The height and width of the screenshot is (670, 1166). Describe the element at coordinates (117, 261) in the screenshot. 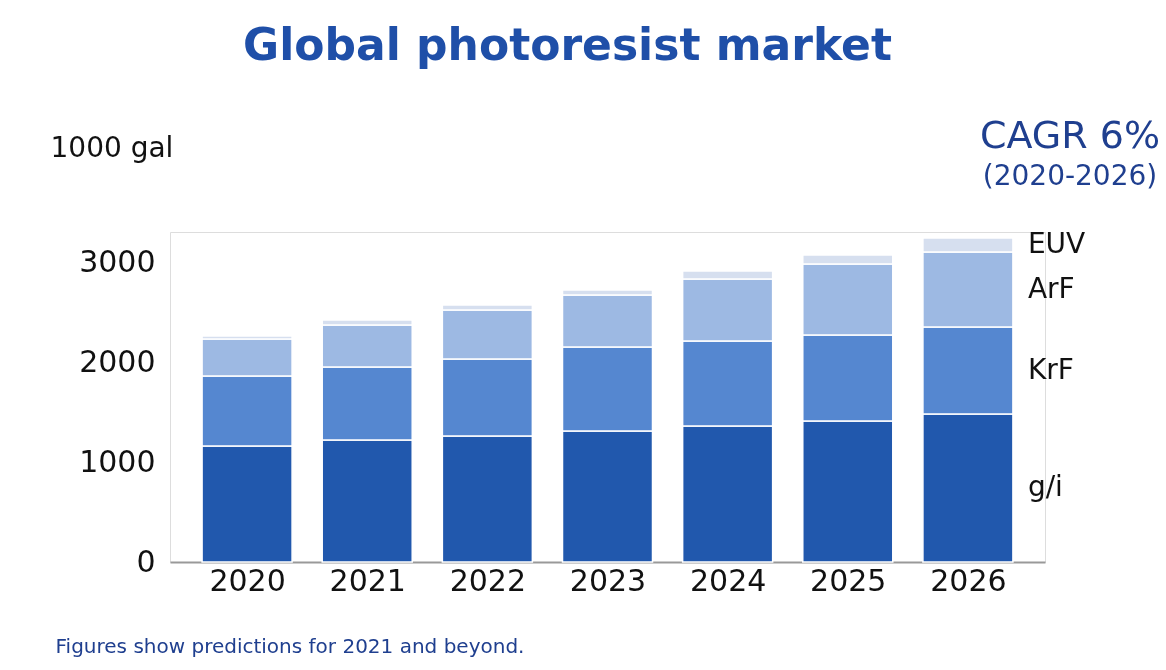

I see `y-tick-label: 3000` at that location.